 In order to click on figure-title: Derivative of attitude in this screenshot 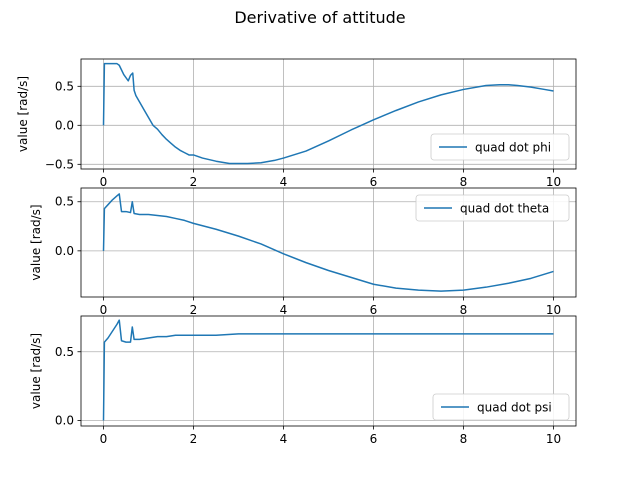, I will do `click(319, 17)`.